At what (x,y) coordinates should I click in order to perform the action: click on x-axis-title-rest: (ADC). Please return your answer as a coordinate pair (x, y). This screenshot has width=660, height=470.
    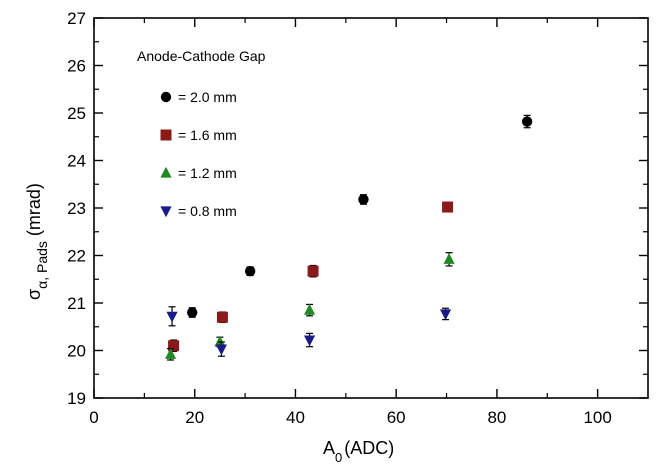
    Looking at the image, I should click on (369, 448).